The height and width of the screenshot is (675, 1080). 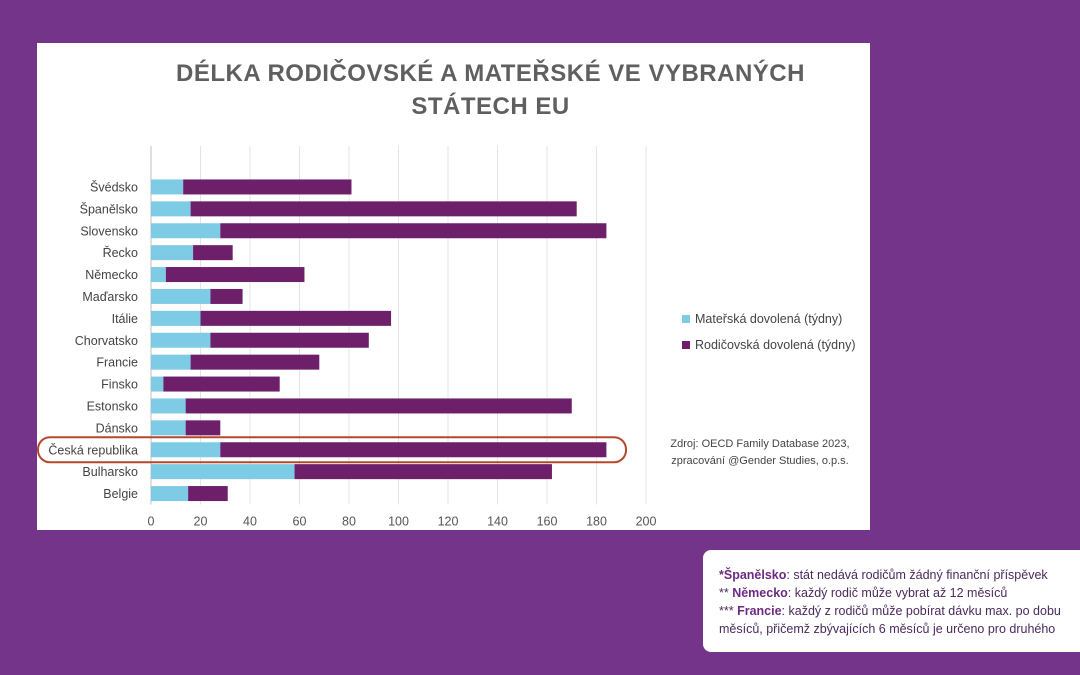 What do you see at coordinates (110, 297) in the screenshot?
I see `category-label: Maďarsko` at bounding box center [110, 297].